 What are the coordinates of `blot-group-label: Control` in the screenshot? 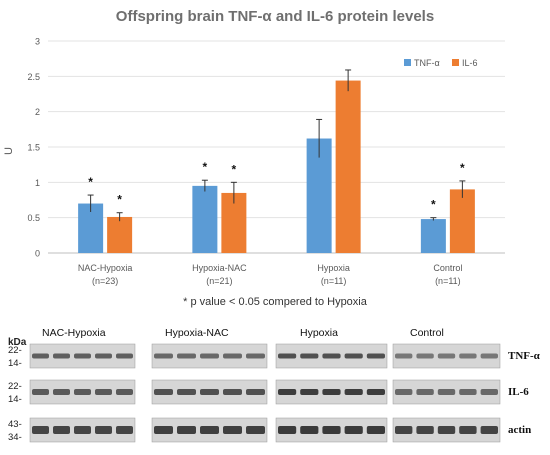 It's located at (427, 333).